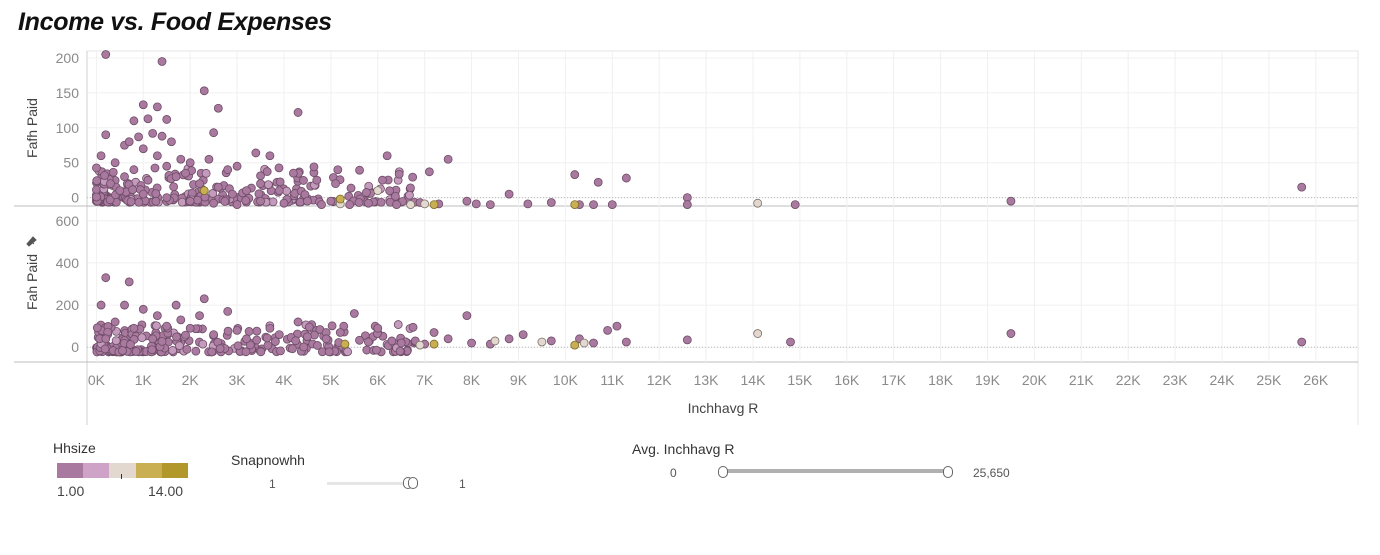 This screenshot has width=1380, height=555. What do you see at coordinates (948, 472) in the screenshot?
I see `avg-range-handle-right` at bounding box center [948, 472].